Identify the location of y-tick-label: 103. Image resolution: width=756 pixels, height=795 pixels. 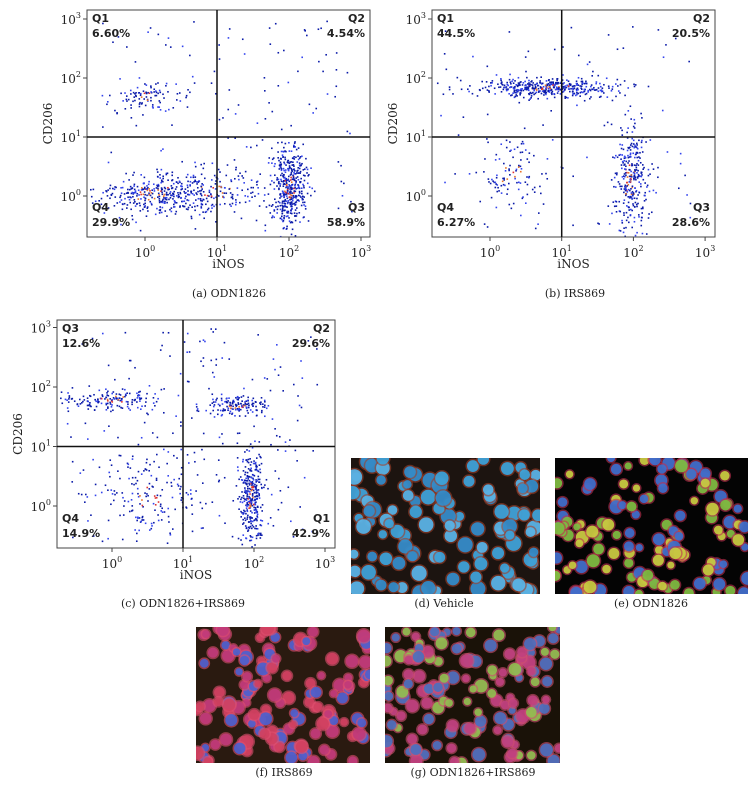
(416, 19).